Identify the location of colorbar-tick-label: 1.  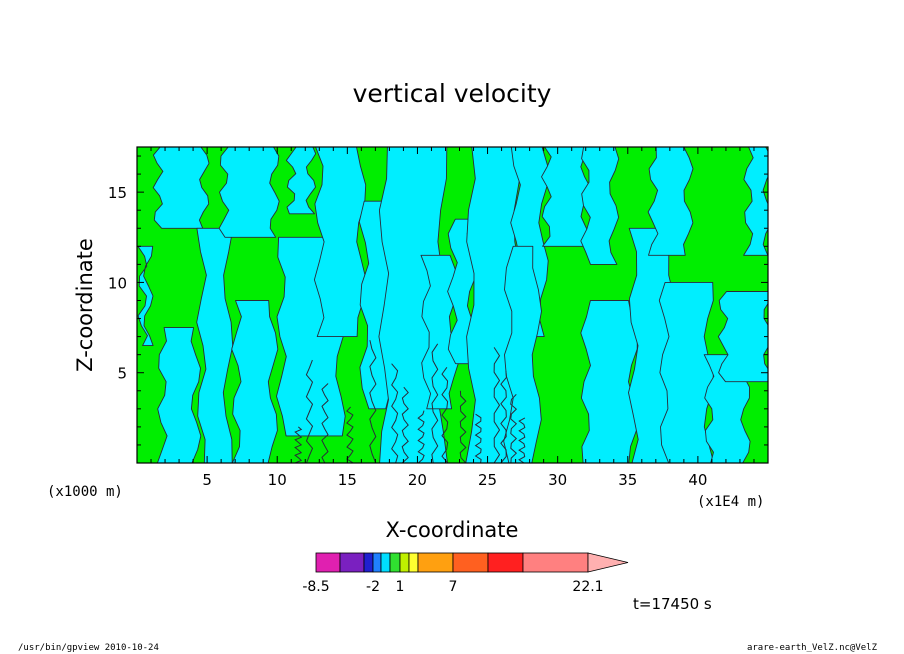
(400, 587).